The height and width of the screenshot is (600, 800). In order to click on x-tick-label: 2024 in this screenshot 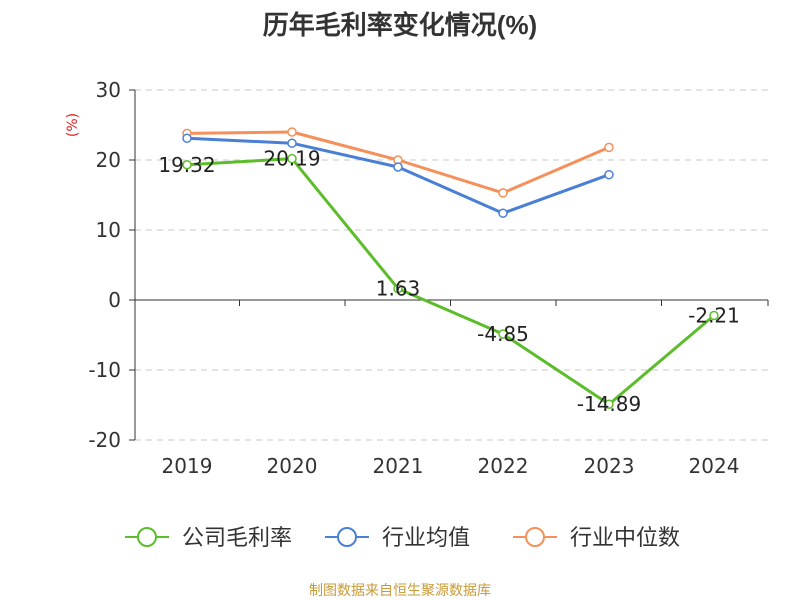, I will do `click(714, 466)`.